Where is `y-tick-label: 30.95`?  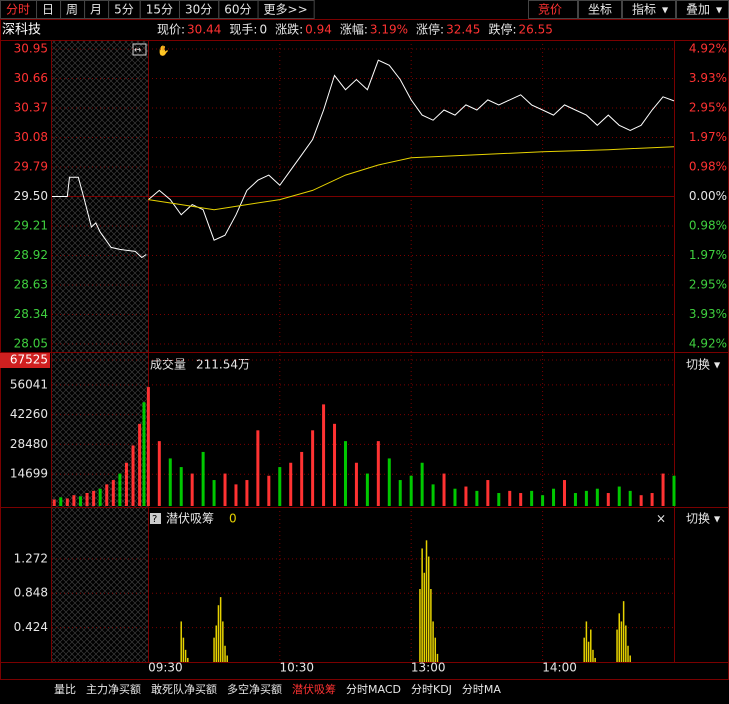 y-tick-label: 30.95 is located at coordinates (31, 49).